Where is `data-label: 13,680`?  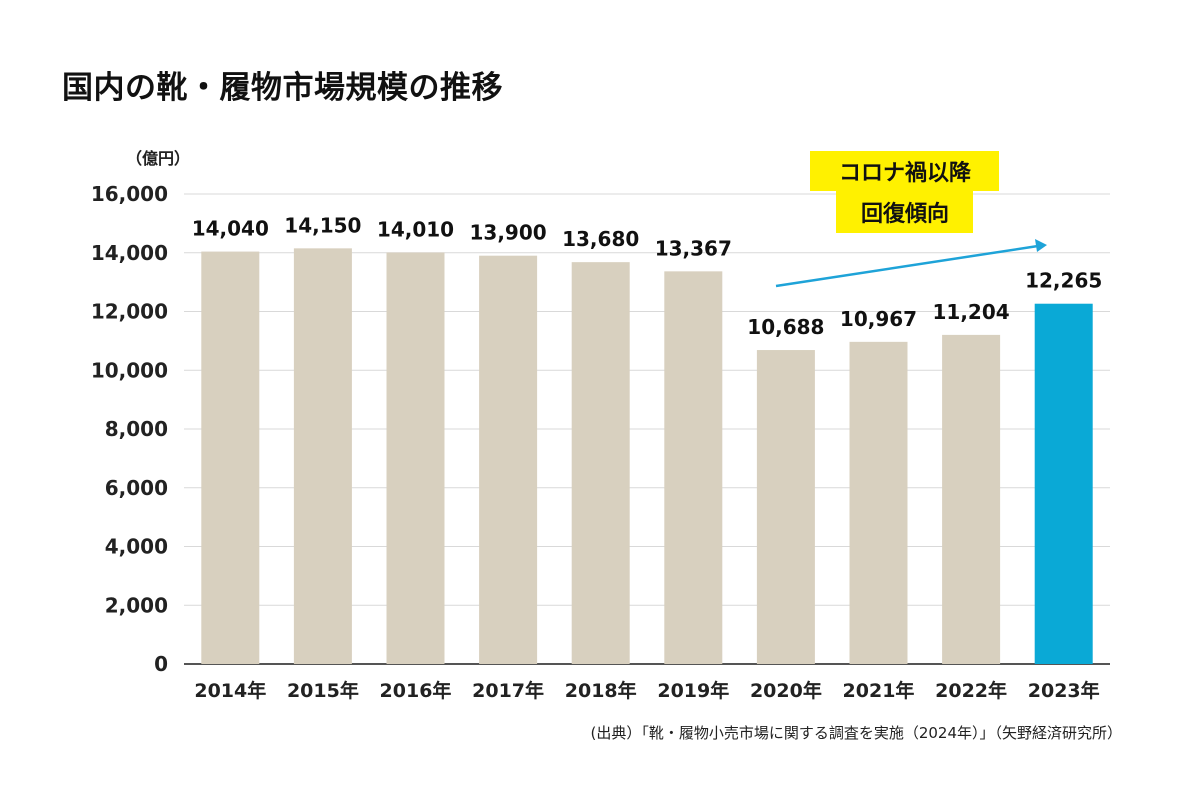
data-label: 13,680 is located at coordinates (600, 239).